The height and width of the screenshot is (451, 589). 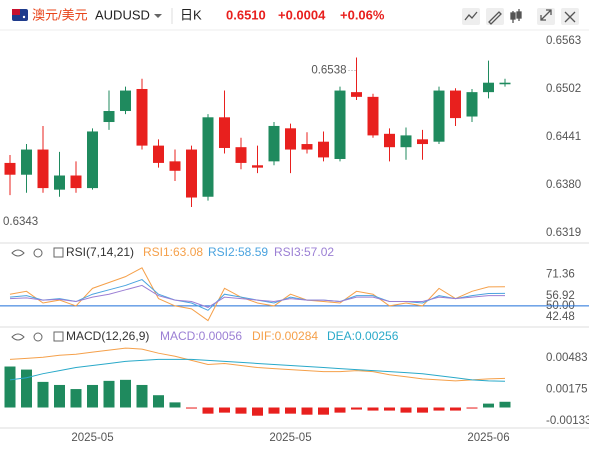 What do you see at coordinates (191, 14) in the screenshot?
I see `period: 日K` at bounding box center [191, 14].